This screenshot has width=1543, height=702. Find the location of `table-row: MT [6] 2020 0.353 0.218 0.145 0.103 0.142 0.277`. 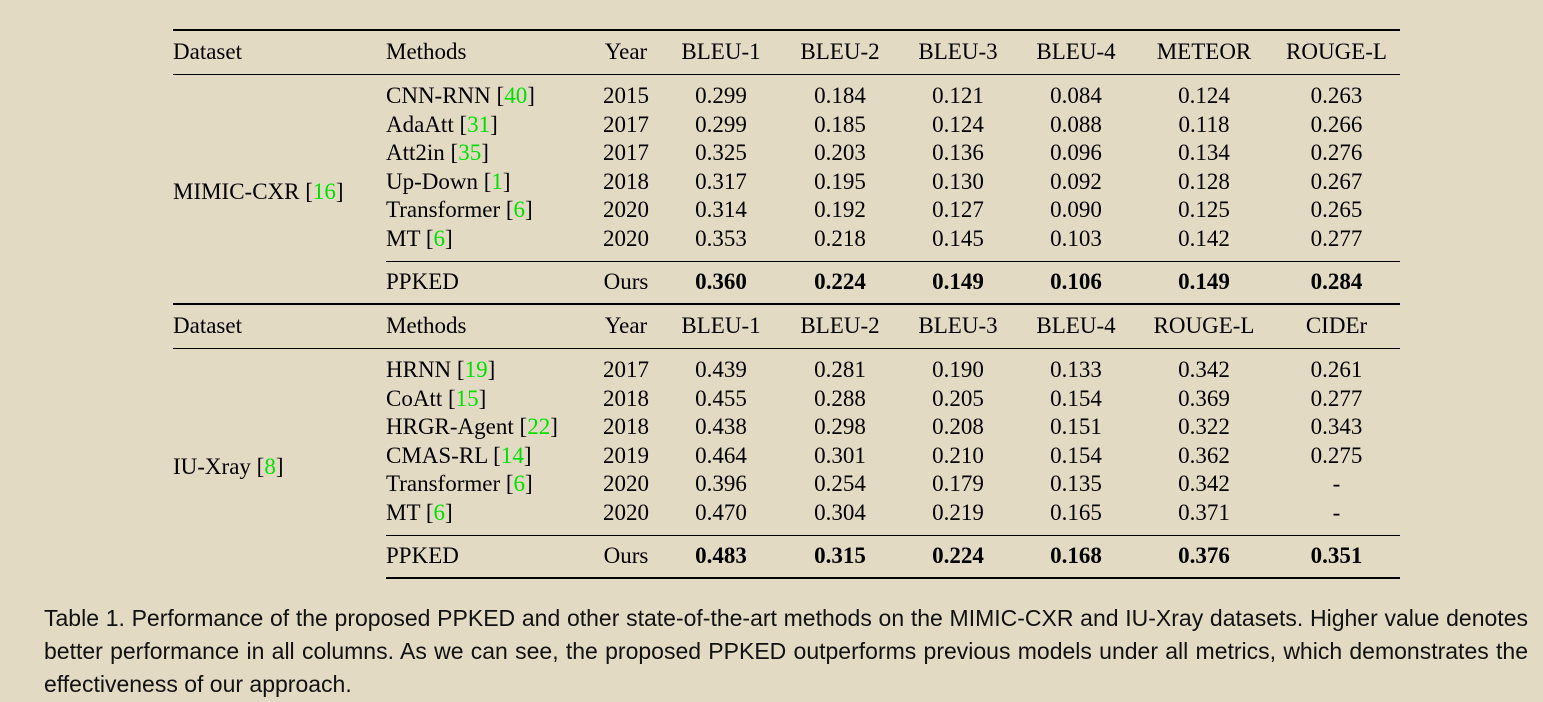

table-row: MT [6] 2020 0.353 0.218 0.145 0.103 0.142 0.277 is located at coordinates (786, 243).